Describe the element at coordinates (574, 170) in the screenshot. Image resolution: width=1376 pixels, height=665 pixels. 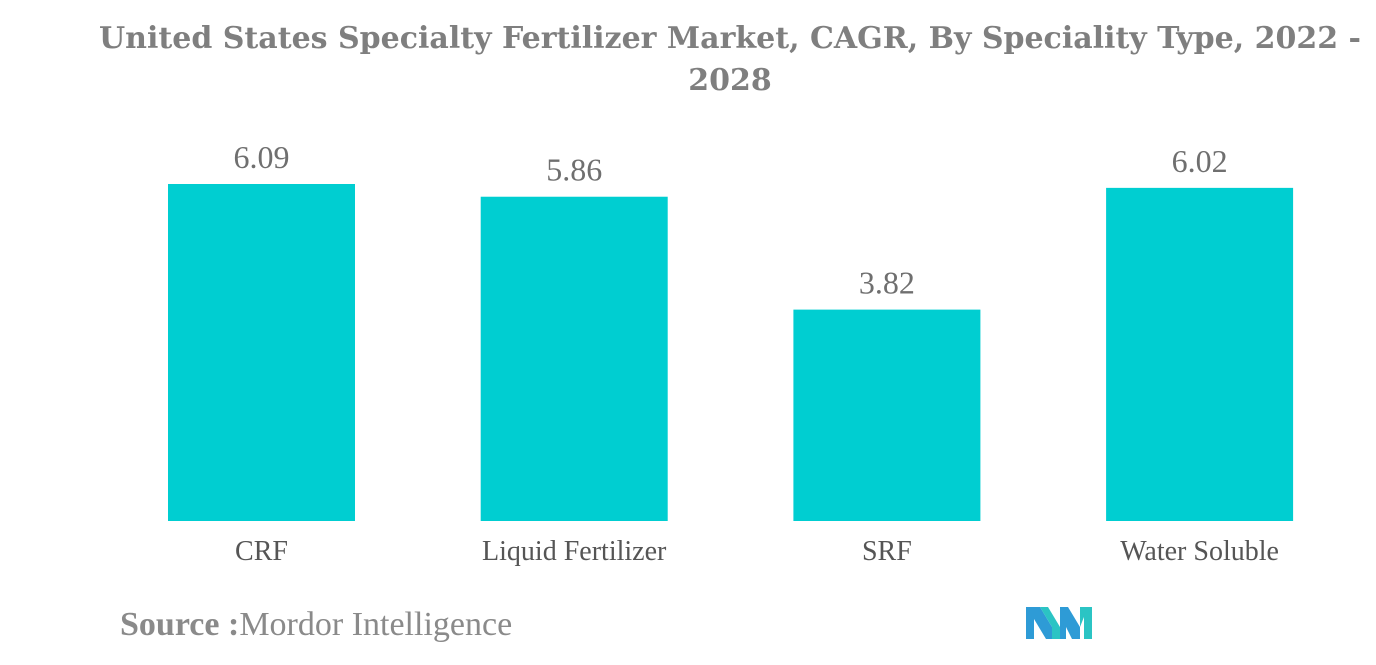
I see `value-label-1: 5.86` at that location.